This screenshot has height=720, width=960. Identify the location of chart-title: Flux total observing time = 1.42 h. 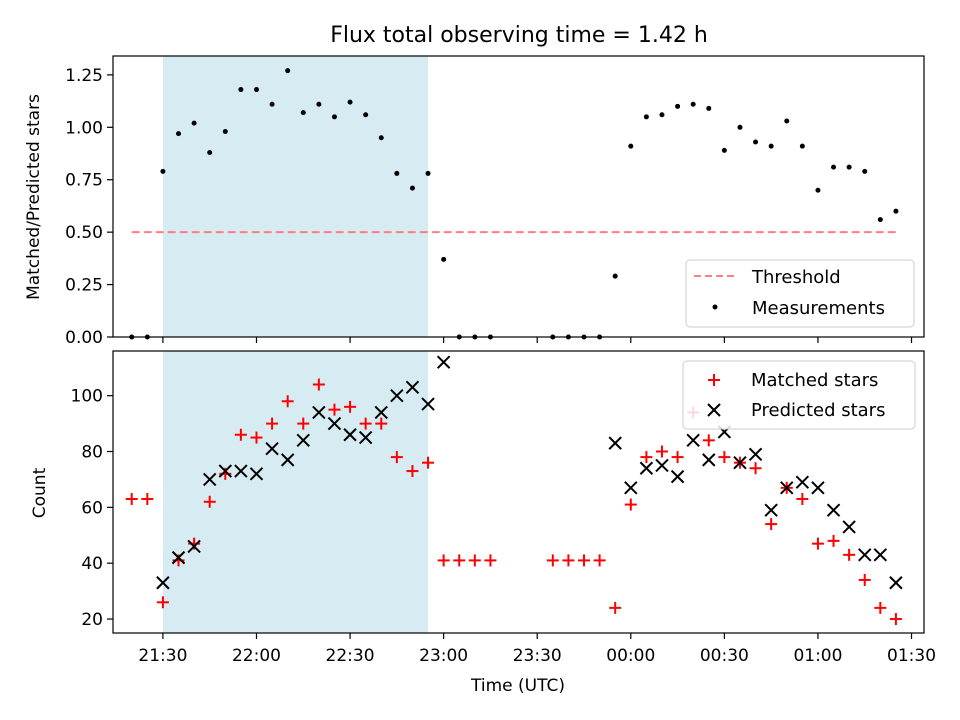
(519, 35).